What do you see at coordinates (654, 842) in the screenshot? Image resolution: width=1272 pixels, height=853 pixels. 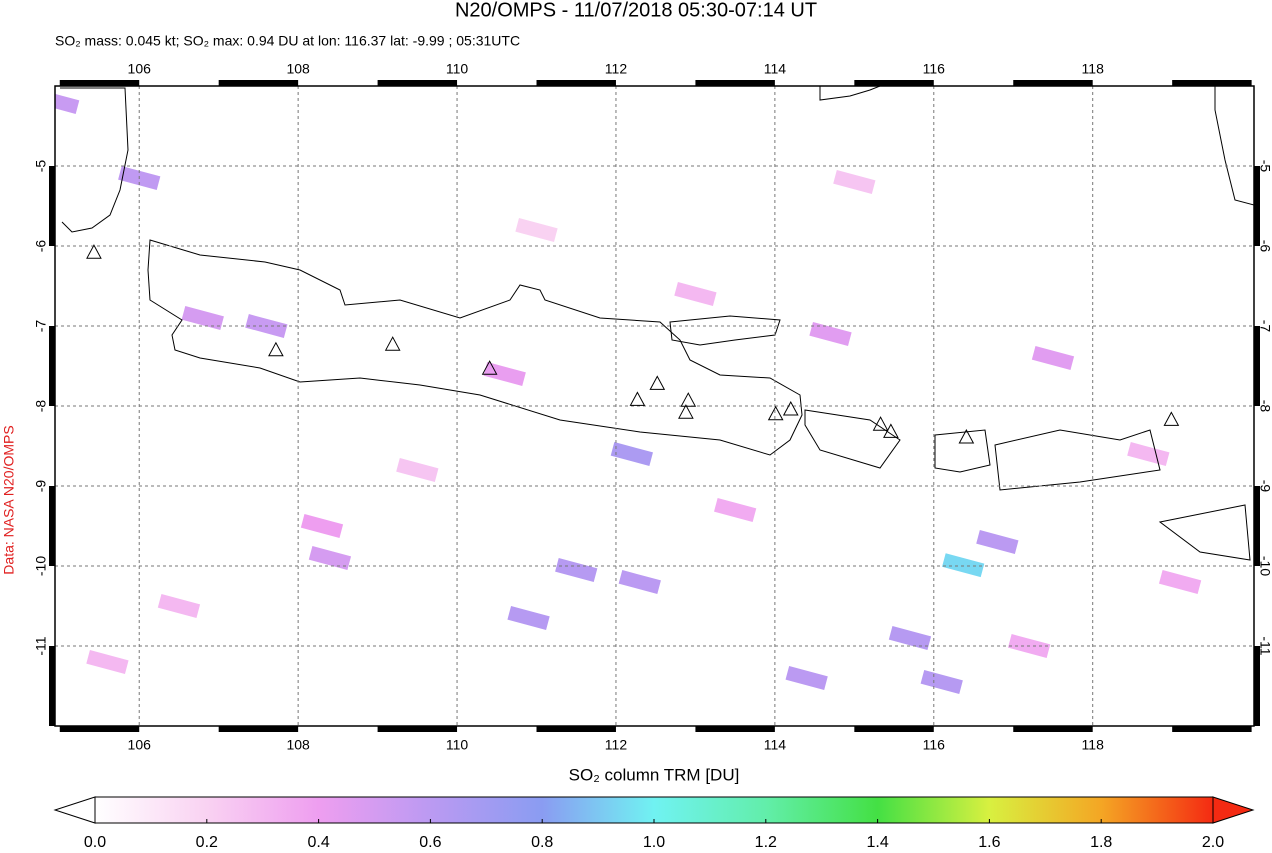 I see `colorbar-tick-label: 1.0` at bounding box center [654, 842].